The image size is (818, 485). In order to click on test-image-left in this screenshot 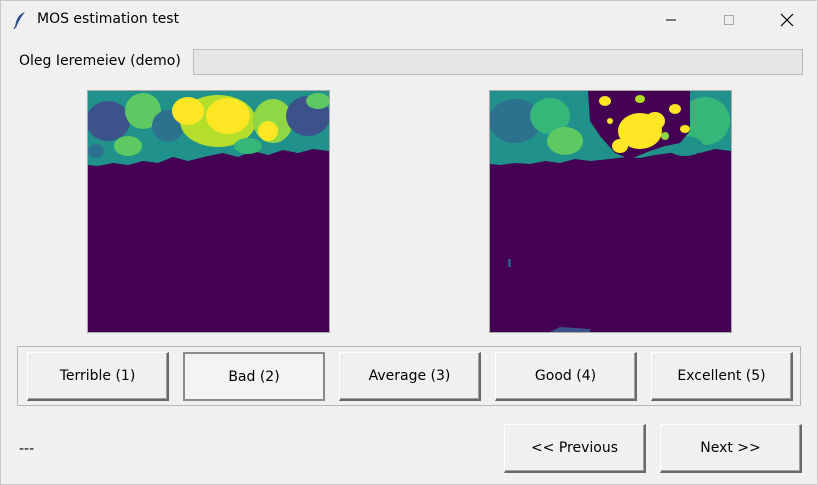, I will do `click(208, 211)`.